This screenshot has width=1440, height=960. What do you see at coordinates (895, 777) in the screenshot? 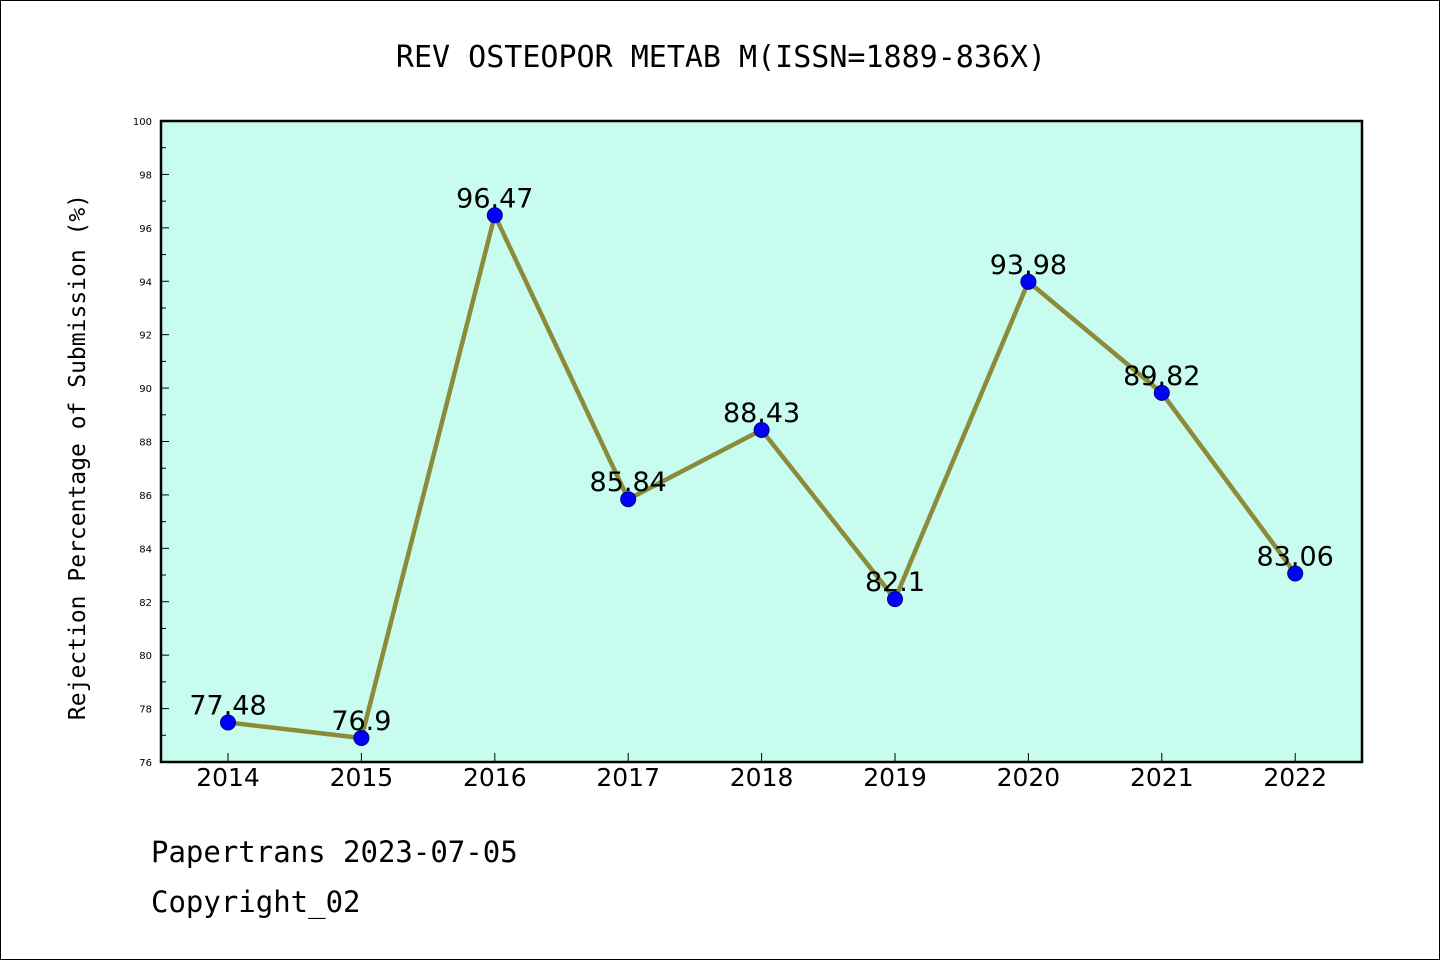
I see `x-tick-label: 2019` at bounding box center [895, 777].